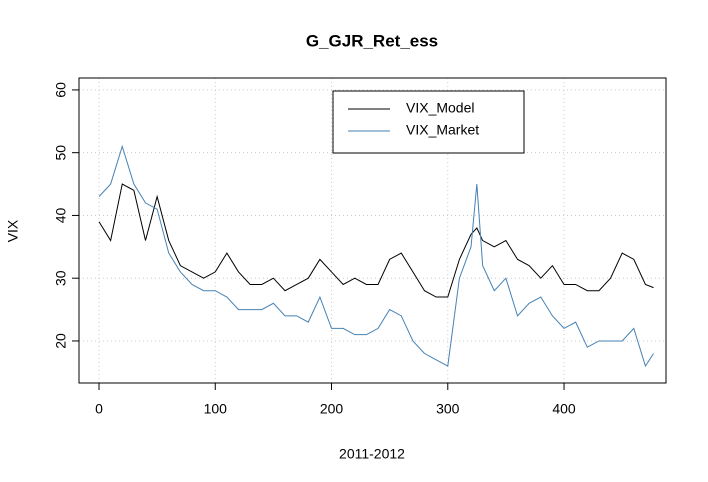 Image resolution: width=708 pixels, height=482 pixels. Describe the element at coordinates (564, 409) in the screenshot. I see `x-tick-label: 400` at that location.